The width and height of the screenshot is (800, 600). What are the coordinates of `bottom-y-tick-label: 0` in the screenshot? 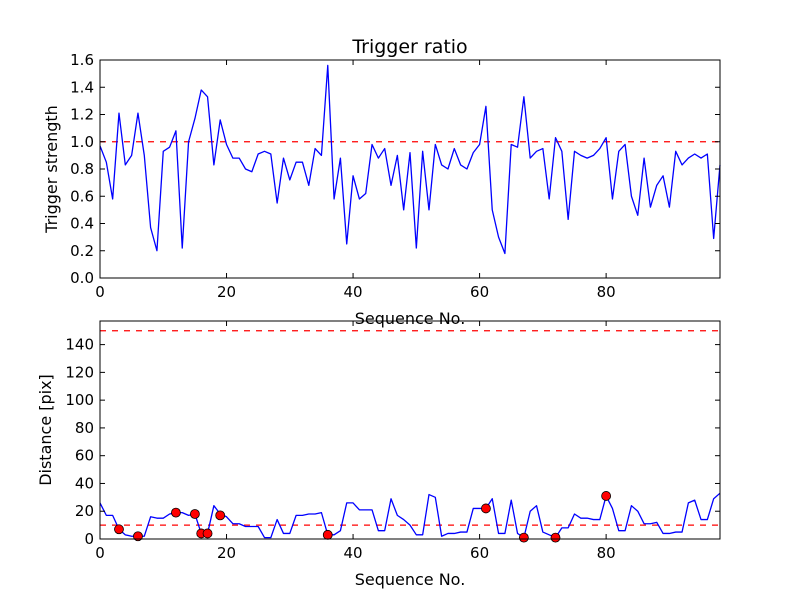 It's located at (89, 539).